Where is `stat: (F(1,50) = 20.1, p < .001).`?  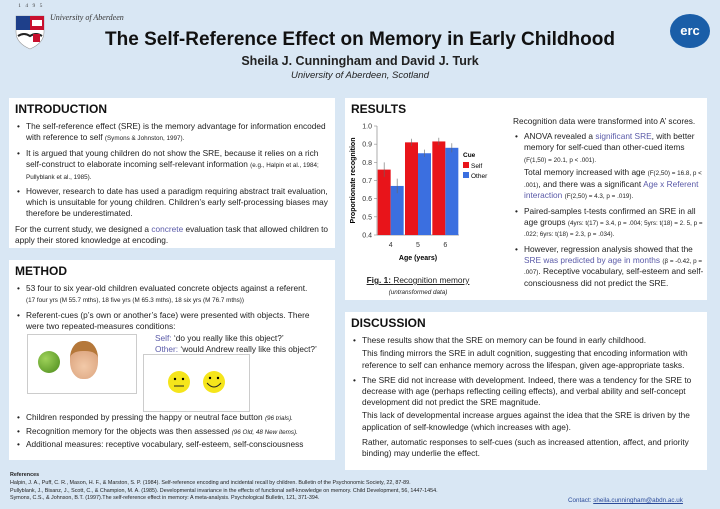 stat: (F(1,50) = 20.1, p < .001). is located at coordinates (560, 160).